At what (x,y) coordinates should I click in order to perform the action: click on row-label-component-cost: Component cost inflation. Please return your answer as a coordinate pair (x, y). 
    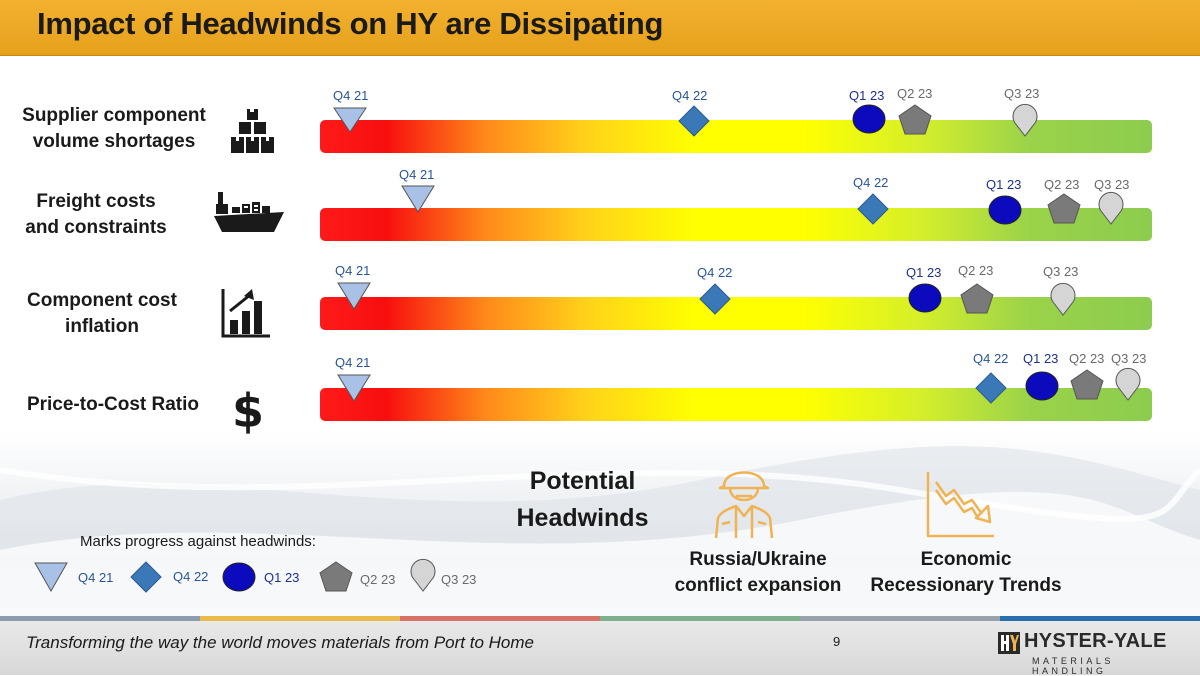
    Looking at the image, I should click on (102, 314).